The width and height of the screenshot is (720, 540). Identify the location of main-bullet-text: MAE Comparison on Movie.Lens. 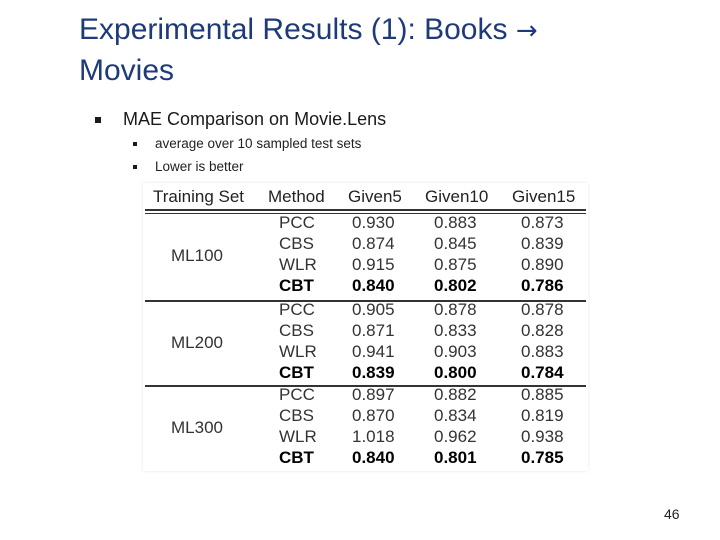
(255, 119).